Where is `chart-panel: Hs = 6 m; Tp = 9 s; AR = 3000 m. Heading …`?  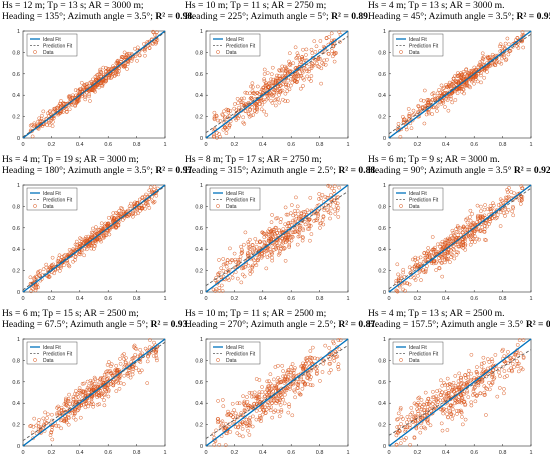 chart-panel: Hs = 6 m; Tp = 9 s; AR = 3000 m. Heading … is located at coordinates (458, 231).